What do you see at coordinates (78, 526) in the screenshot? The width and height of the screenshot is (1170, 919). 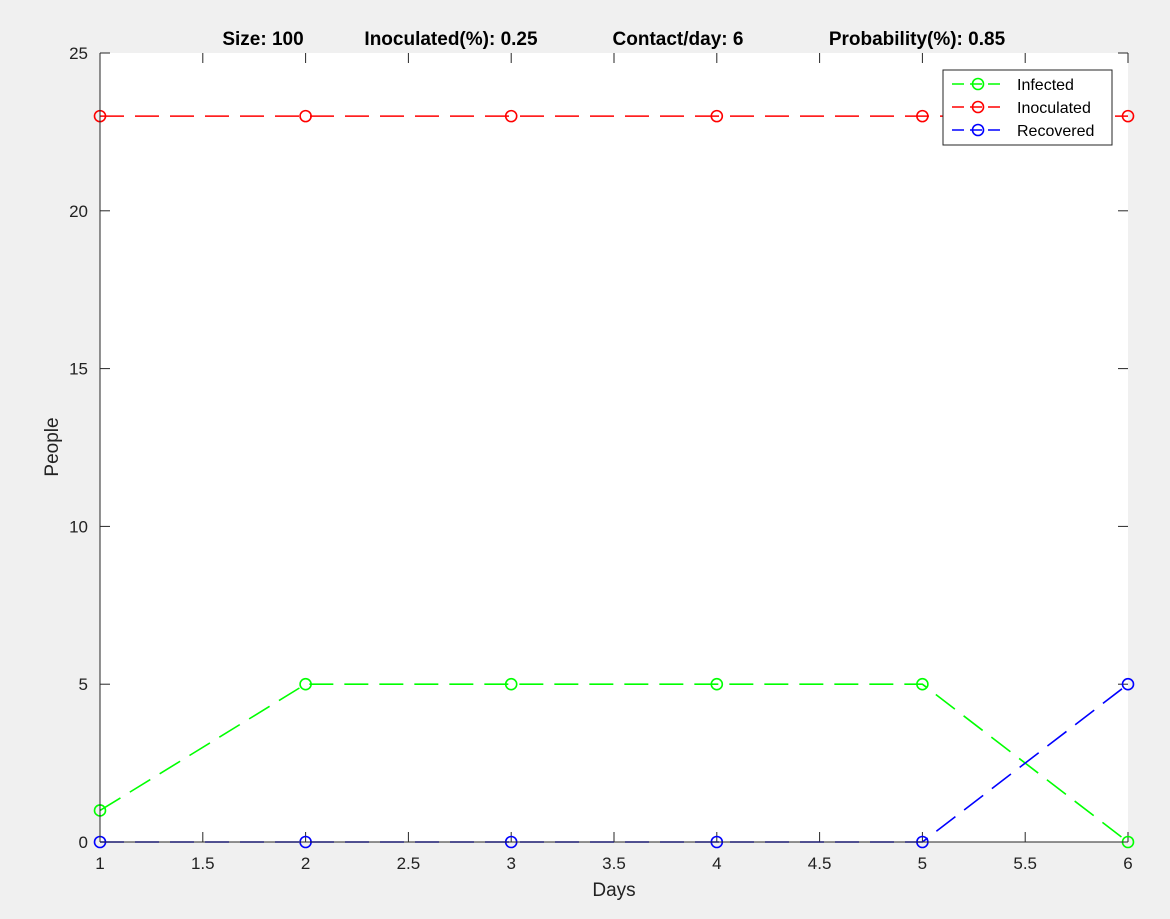 I see `y-tick-label: 10` at bounding box center [78, 526].